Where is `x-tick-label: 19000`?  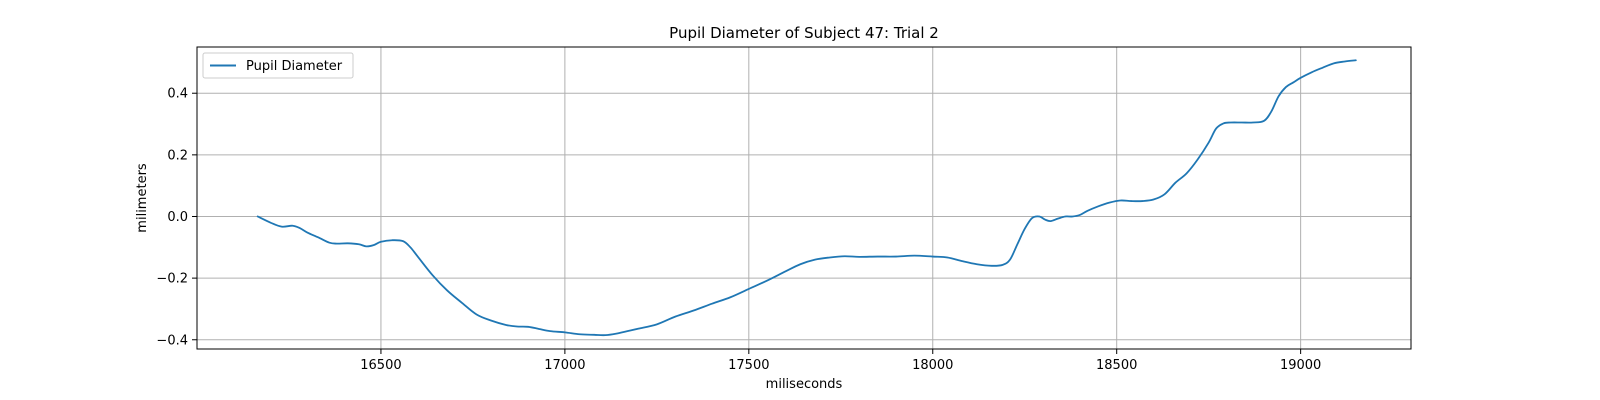
x-tick-label: 19000 is located at coordinates (1300, 365).